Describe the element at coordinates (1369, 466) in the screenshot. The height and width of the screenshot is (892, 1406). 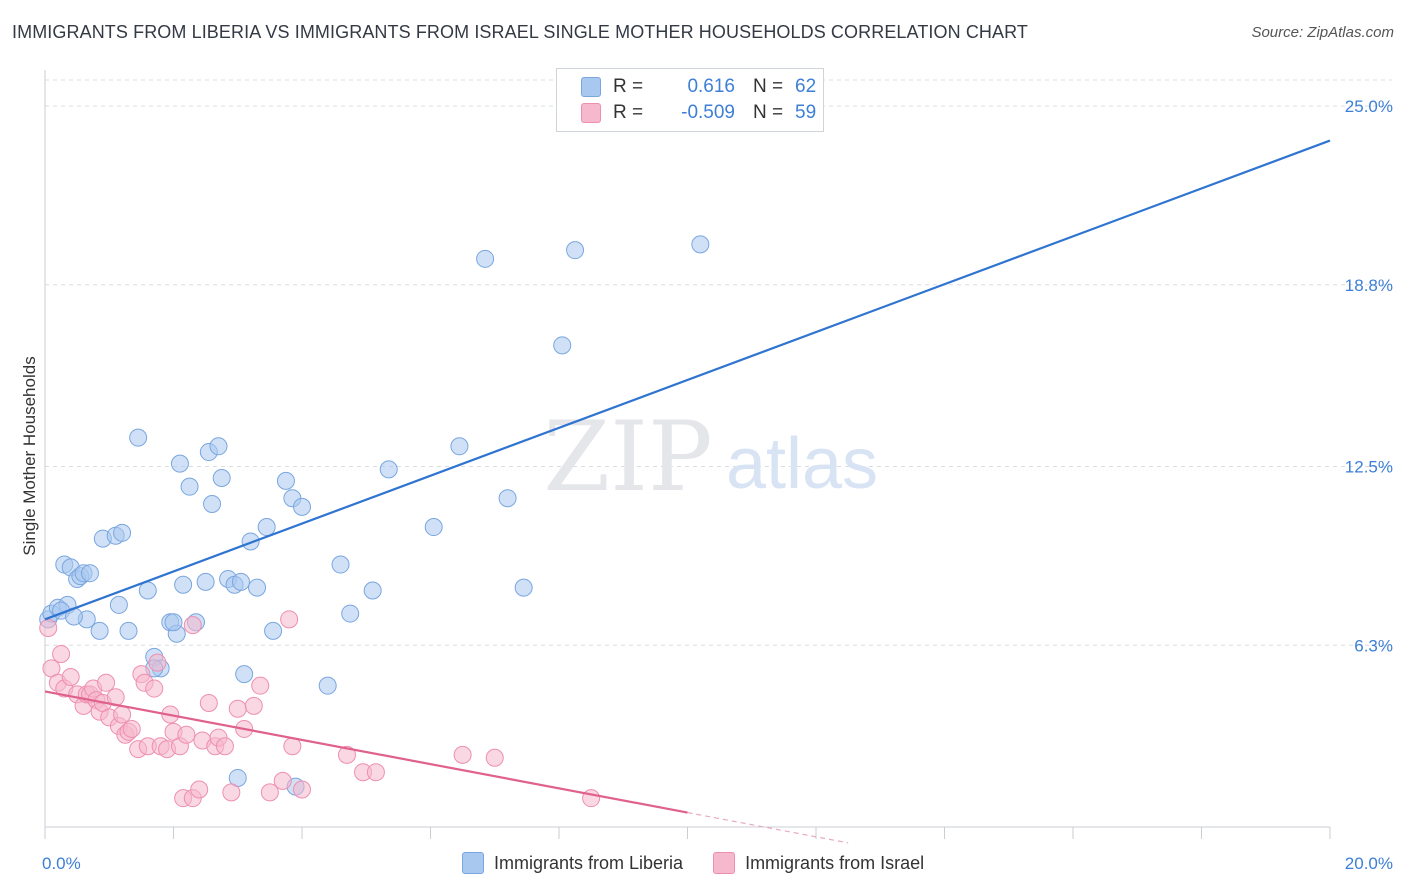
I see `y-tick-label: 12.5%` at that location.